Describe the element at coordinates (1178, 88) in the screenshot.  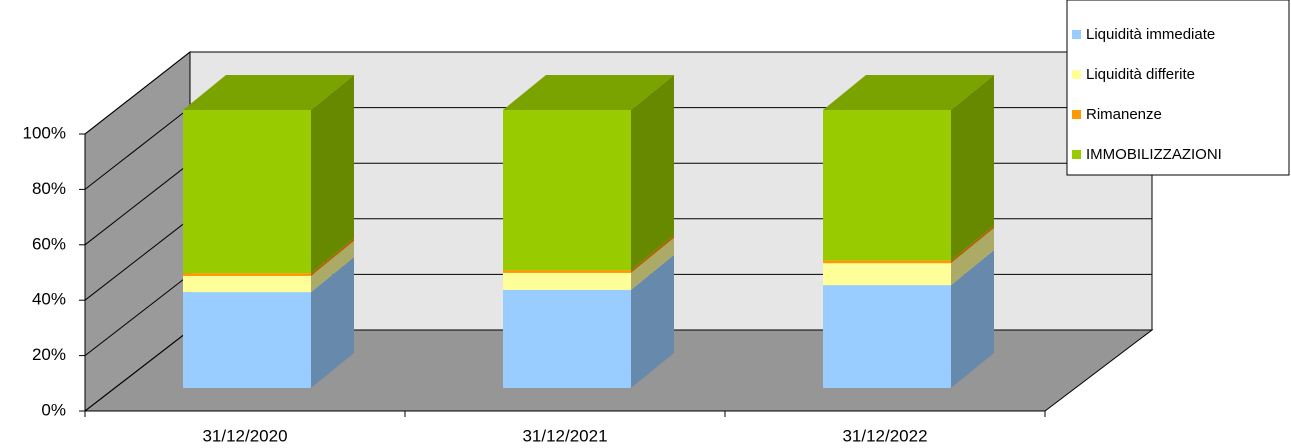
I see `legend` at that location.